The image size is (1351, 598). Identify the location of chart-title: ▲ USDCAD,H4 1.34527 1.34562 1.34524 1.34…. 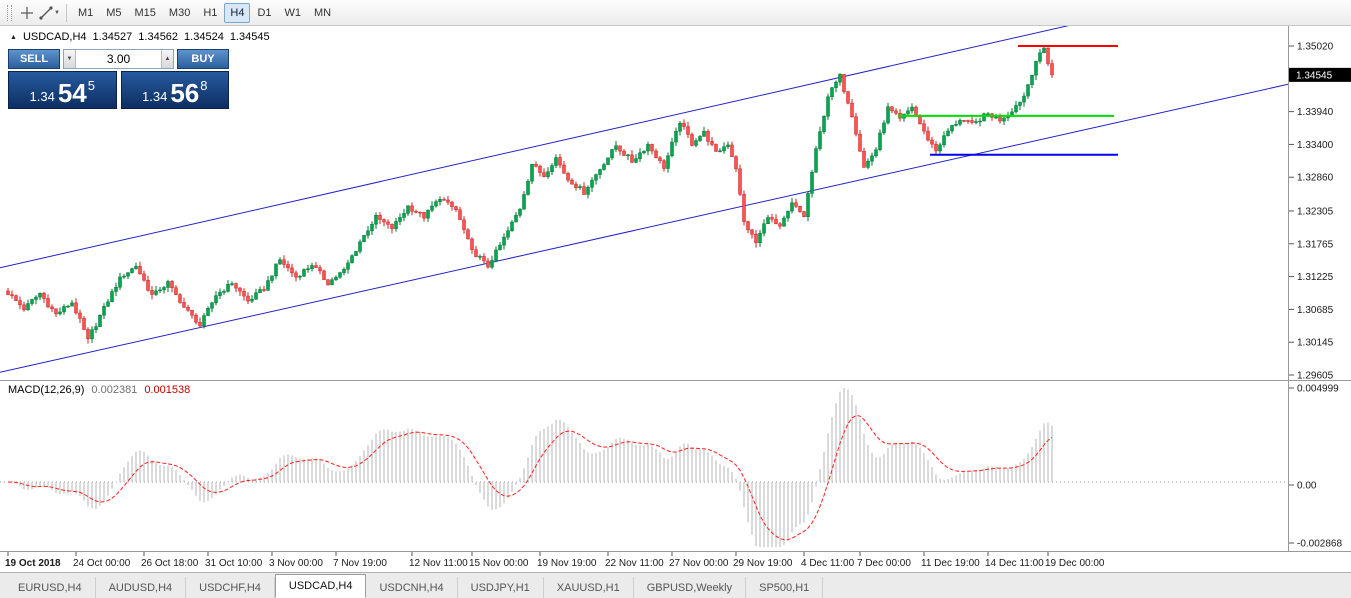
(140, 37).